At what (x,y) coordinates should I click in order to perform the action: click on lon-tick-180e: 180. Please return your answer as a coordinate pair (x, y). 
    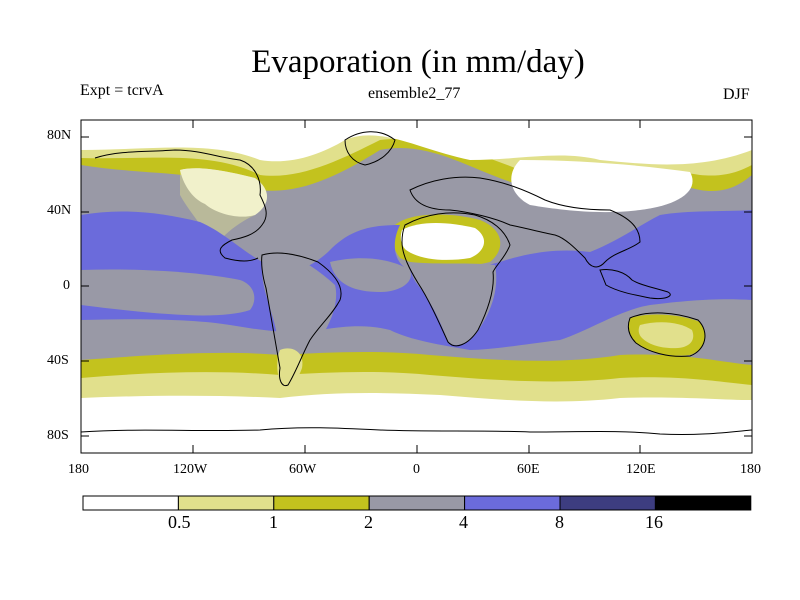
    Looking at the image, I should click on (750, 469).